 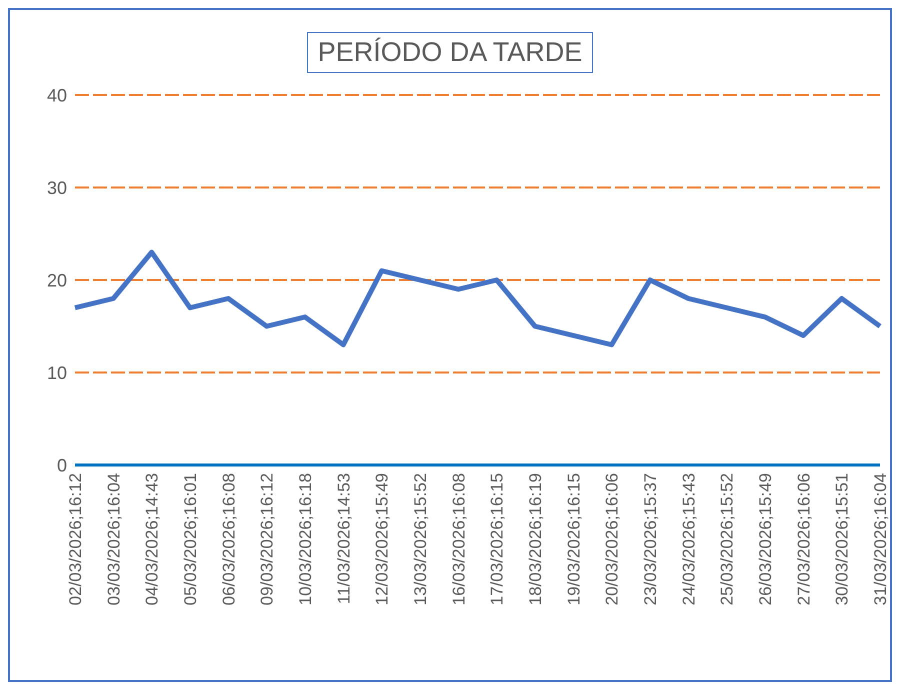 I want to click on x-tick-label: 12/03/2026;15:49, so click(x=382, y=539).